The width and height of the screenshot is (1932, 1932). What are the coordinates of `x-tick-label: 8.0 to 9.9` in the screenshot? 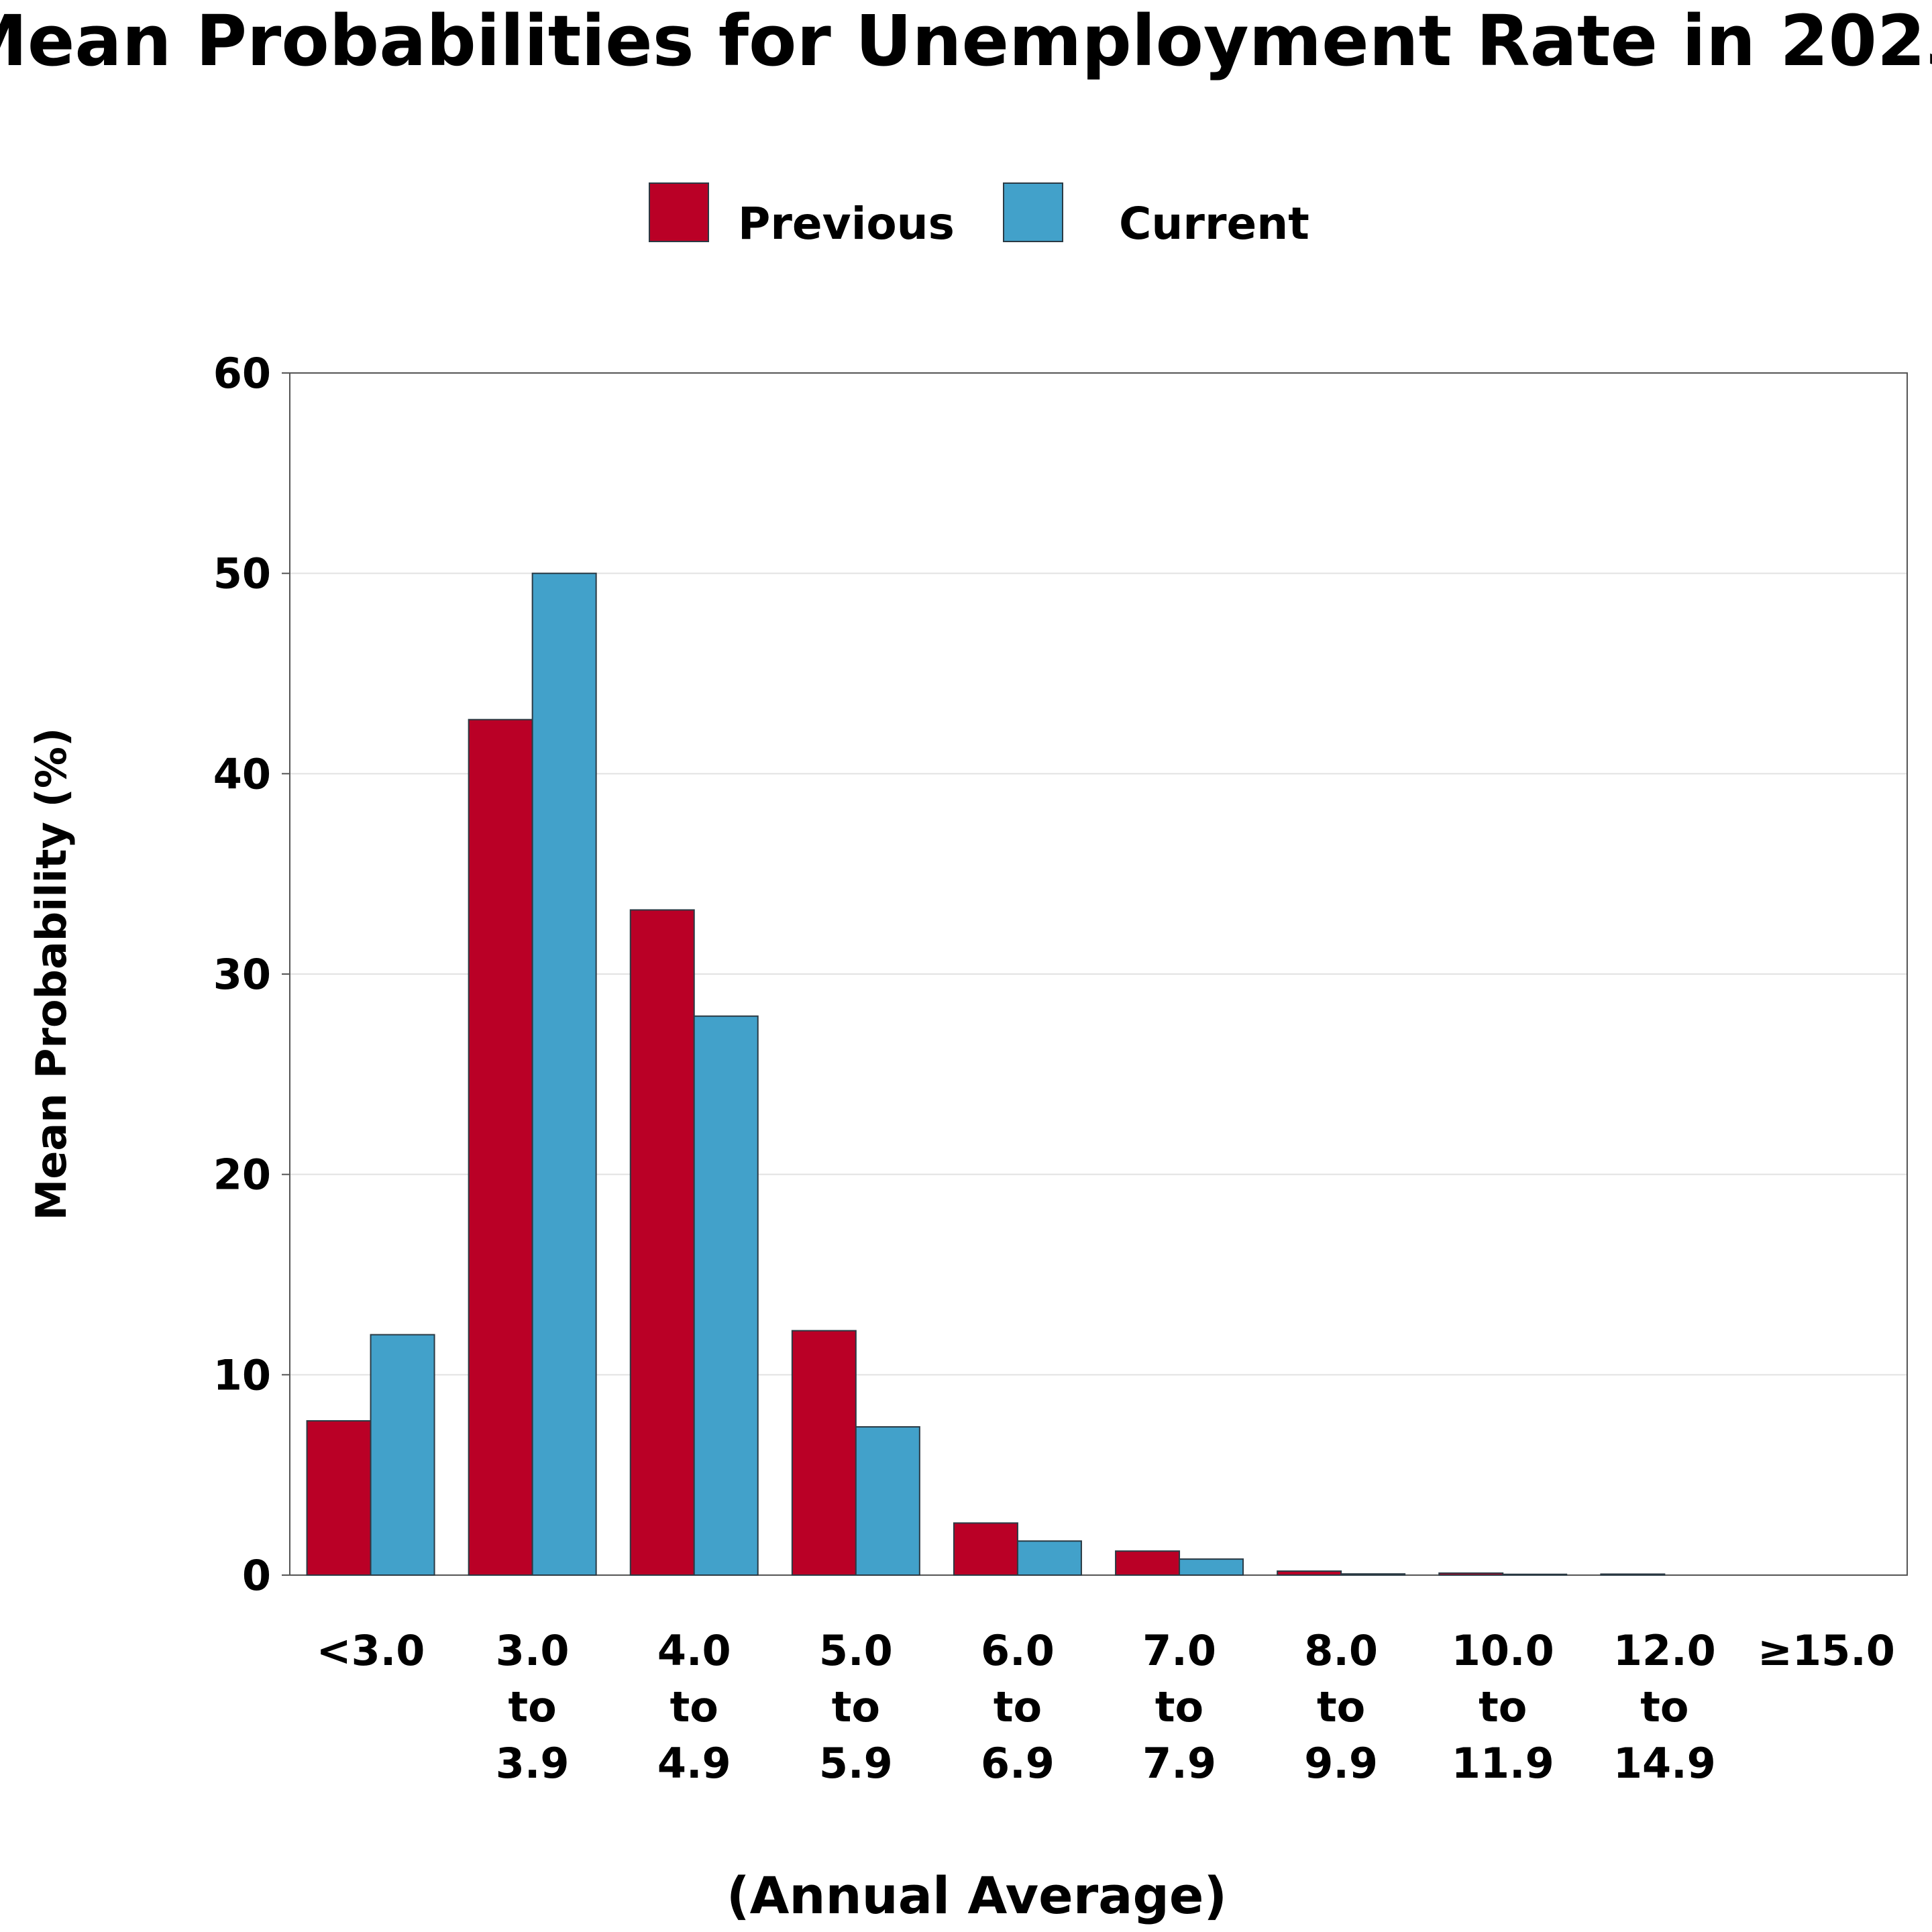 It's located at (1341, 1707).